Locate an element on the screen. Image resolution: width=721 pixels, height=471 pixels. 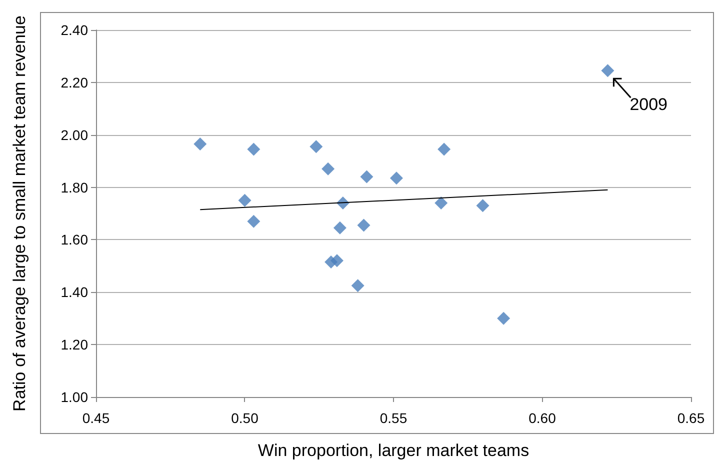
y-tick-label: 2.40 is located at coordinates (74, 30).